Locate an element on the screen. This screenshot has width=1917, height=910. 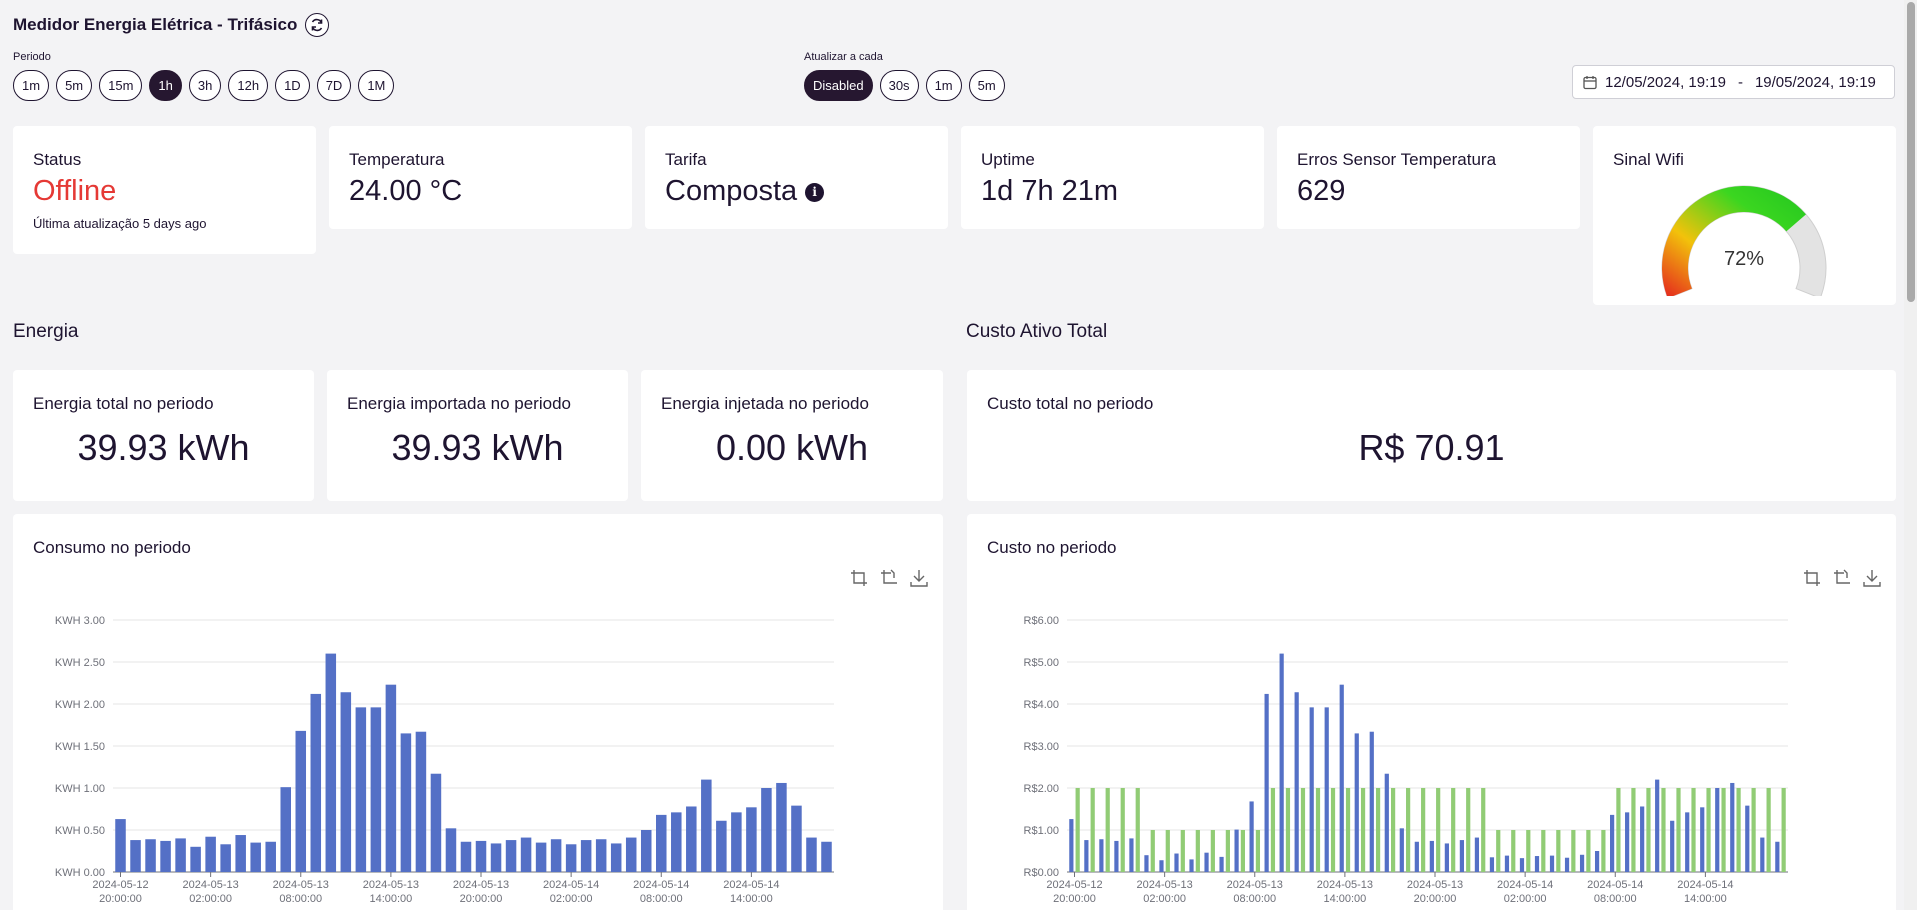
period-option-15m: 15m is located at coordinates (121, 85).